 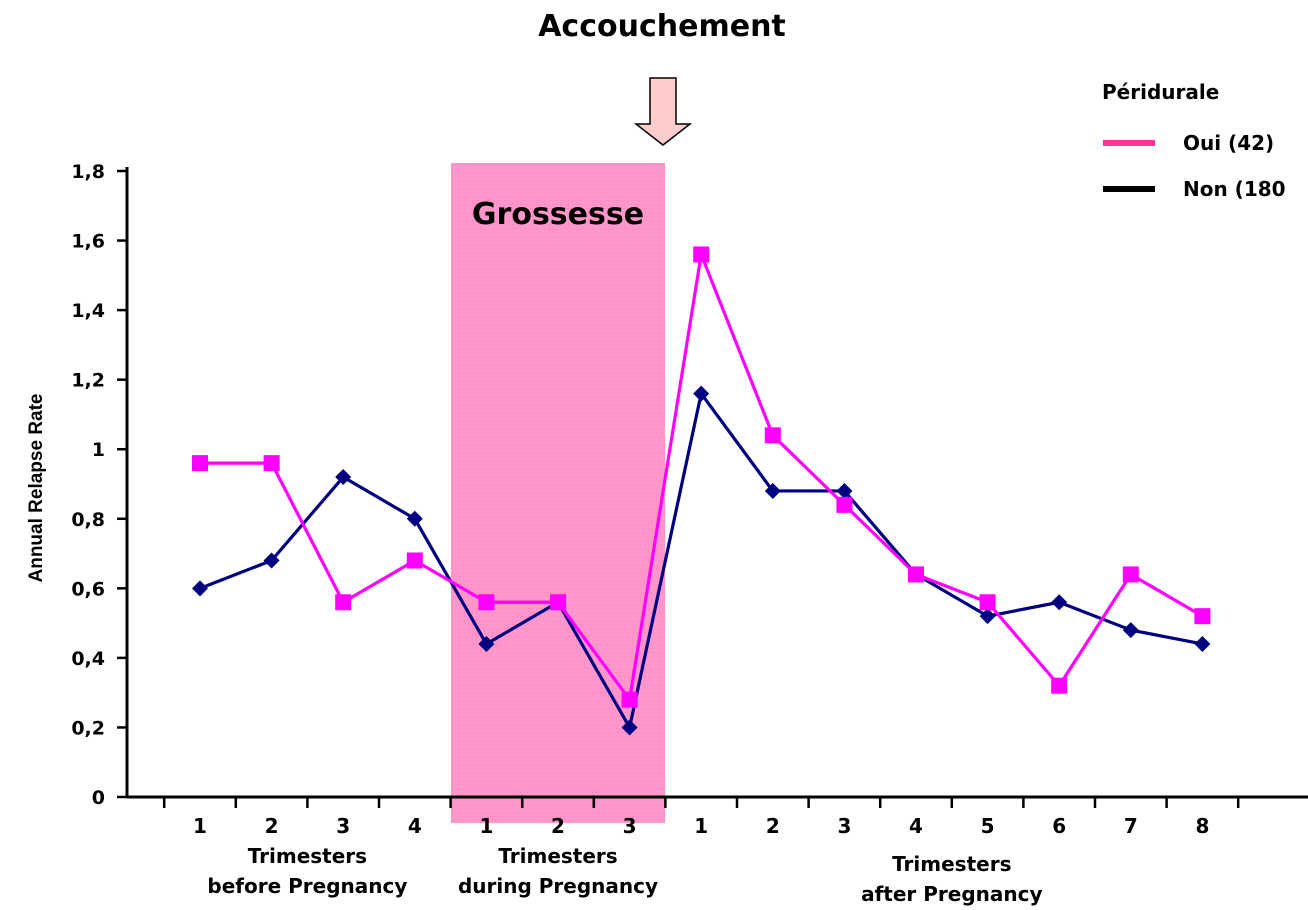 What do you see at coordinates (88, 520) in the screenshot?
I see `y-tick-label: 0,8` at bounding box center [88, 520].